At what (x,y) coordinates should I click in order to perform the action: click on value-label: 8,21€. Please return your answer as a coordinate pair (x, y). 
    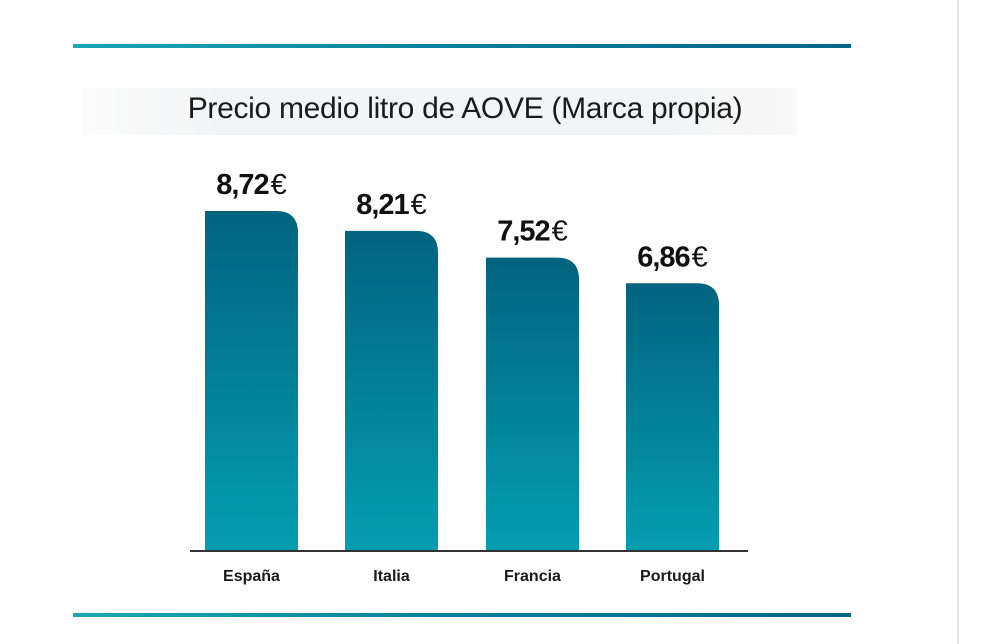
    Looking at the image, I should click on (391, 205).